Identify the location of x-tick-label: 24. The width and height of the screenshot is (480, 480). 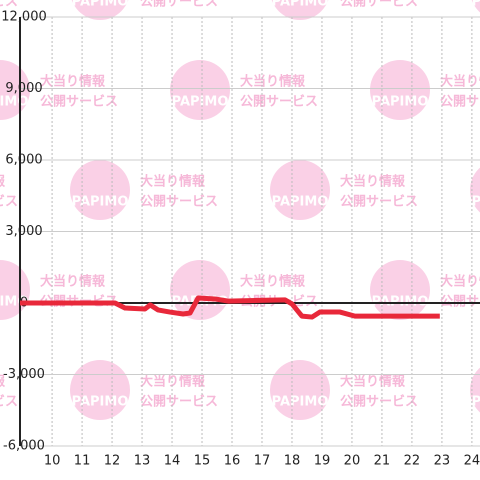
(472, 461).